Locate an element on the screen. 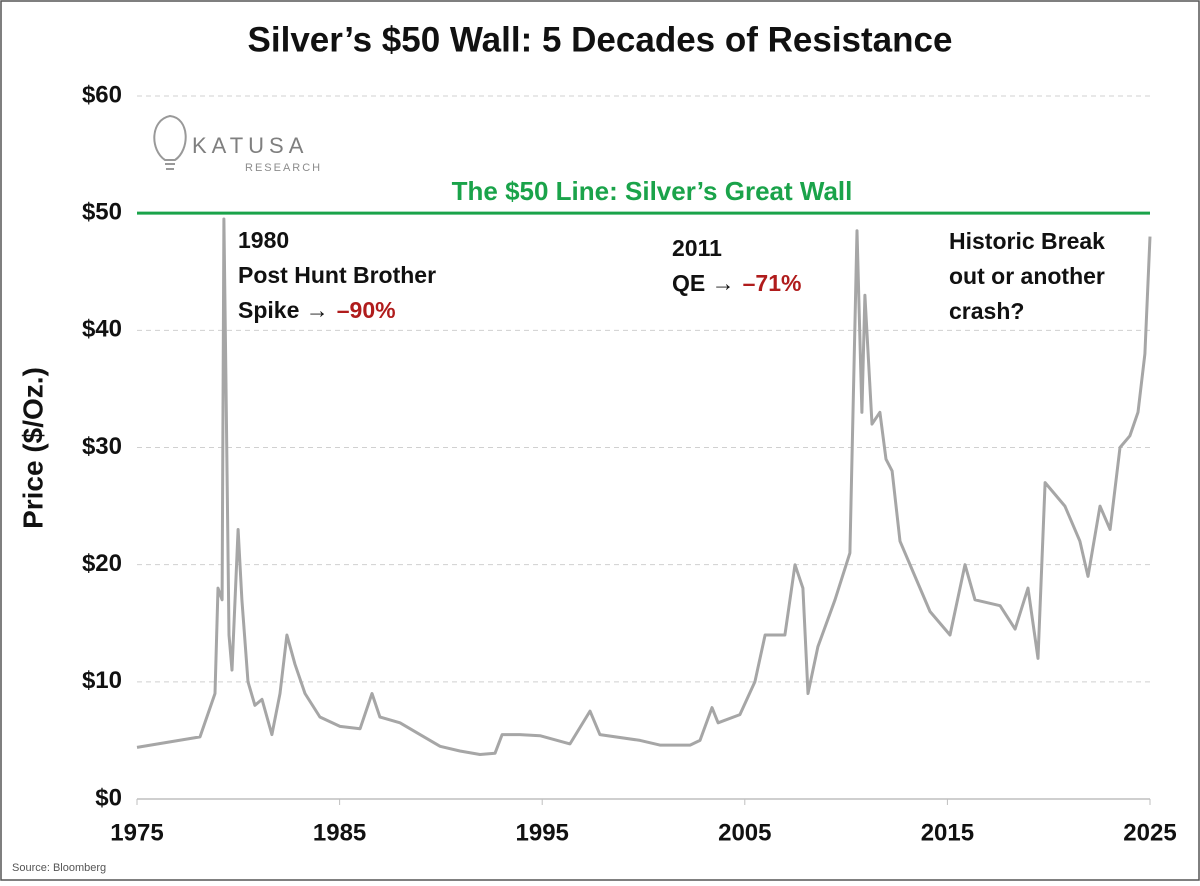  y-tick-label: $30 is located at coordinates (102, 446).